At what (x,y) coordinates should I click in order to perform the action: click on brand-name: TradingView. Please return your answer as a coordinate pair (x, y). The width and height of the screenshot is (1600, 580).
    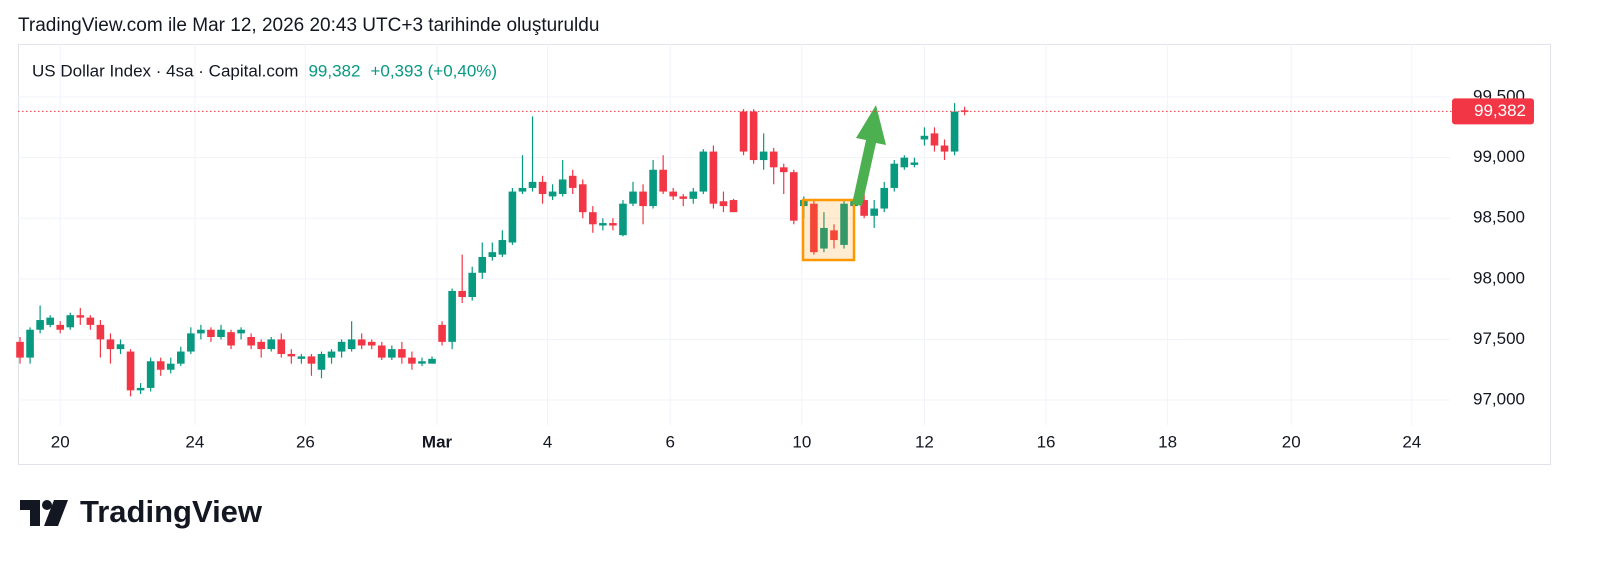
    Looking at the image, I should click on (171, 511).